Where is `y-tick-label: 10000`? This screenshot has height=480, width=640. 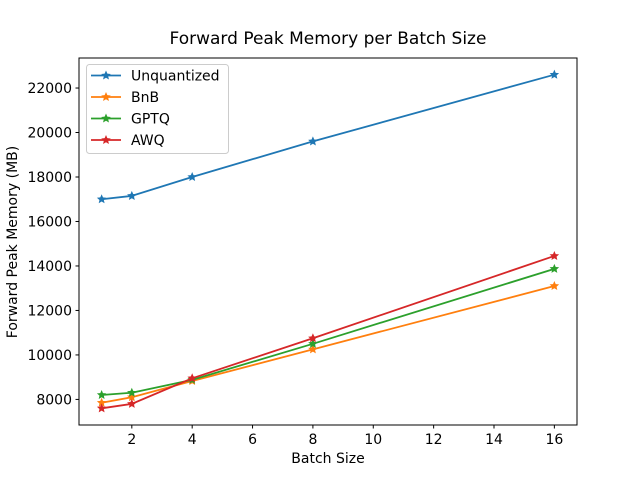
y-tick-label: 10000 is located at coordinates (49, 356).